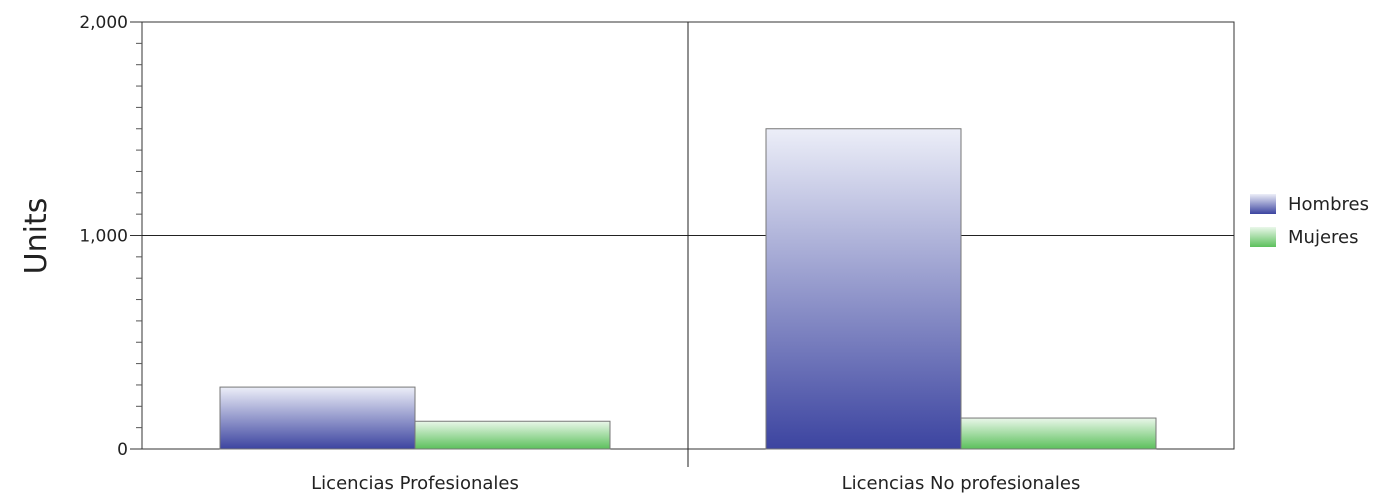 The height and width of the screenshot is (495, 1392). What do you see at coordinates (1263, 237) in the screenshot?
I see `legend-swatch-mujeres` at bounding box center [1263, 237].